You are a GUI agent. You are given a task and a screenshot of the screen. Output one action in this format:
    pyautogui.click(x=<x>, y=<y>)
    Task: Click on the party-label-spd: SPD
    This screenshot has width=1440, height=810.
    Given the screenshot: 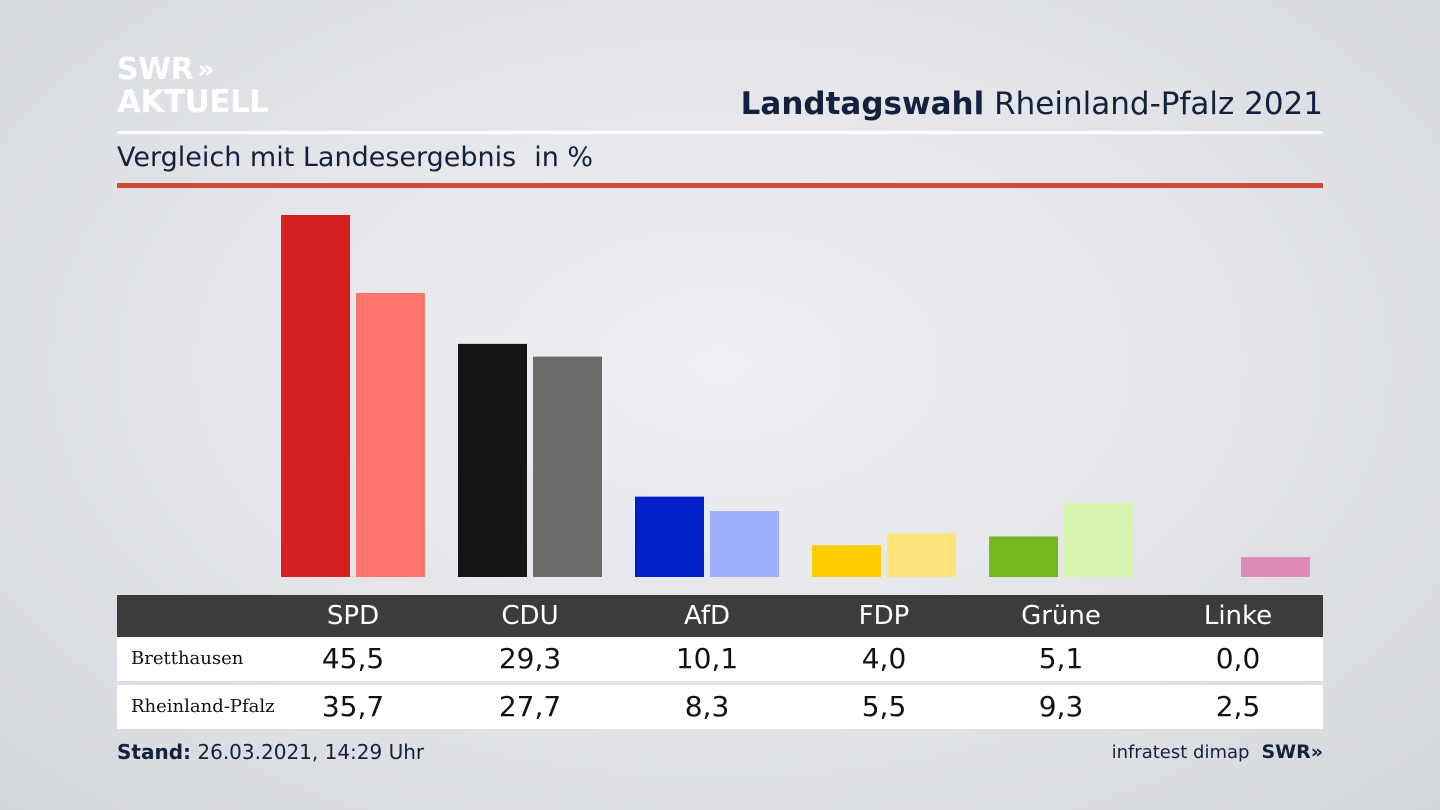 What is the action you would take?
    pyautogui.click(x=353, y=616)
    